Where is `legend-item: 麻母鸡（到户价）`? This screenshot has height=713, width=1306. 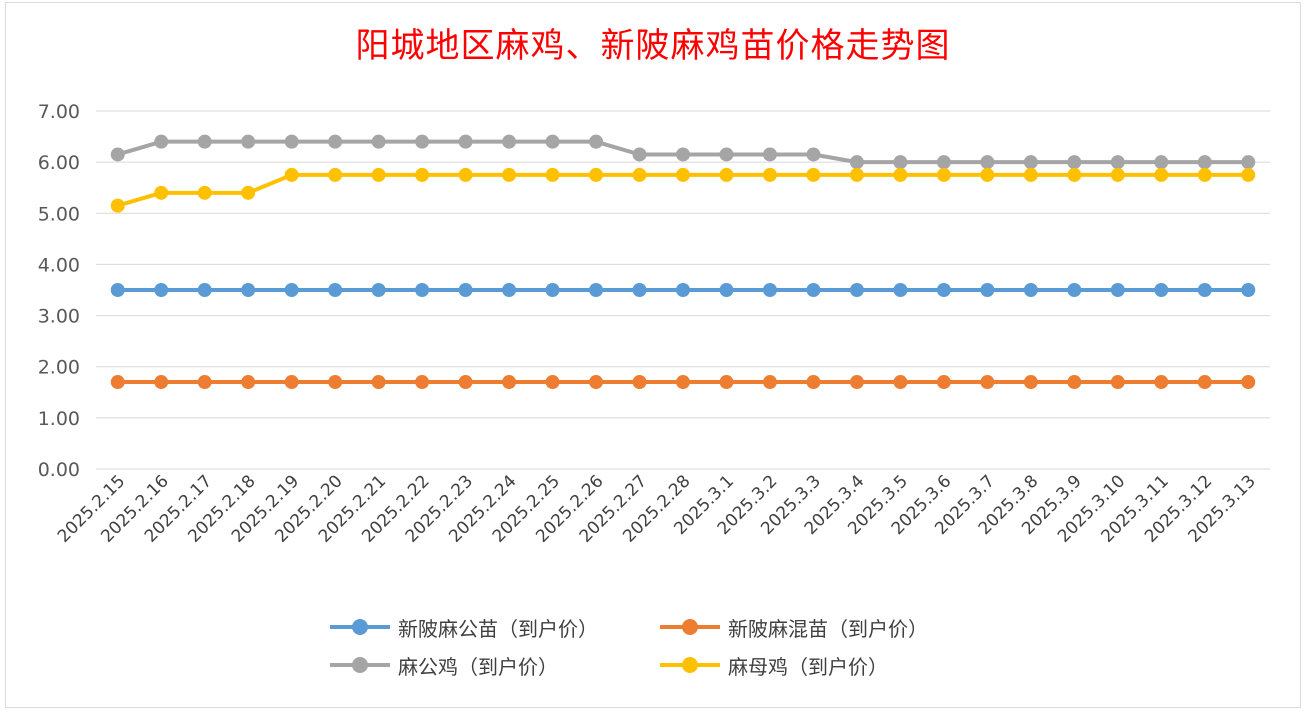
legend-item: 麻母鸡（到户价） is located at coordinates (825, 665).